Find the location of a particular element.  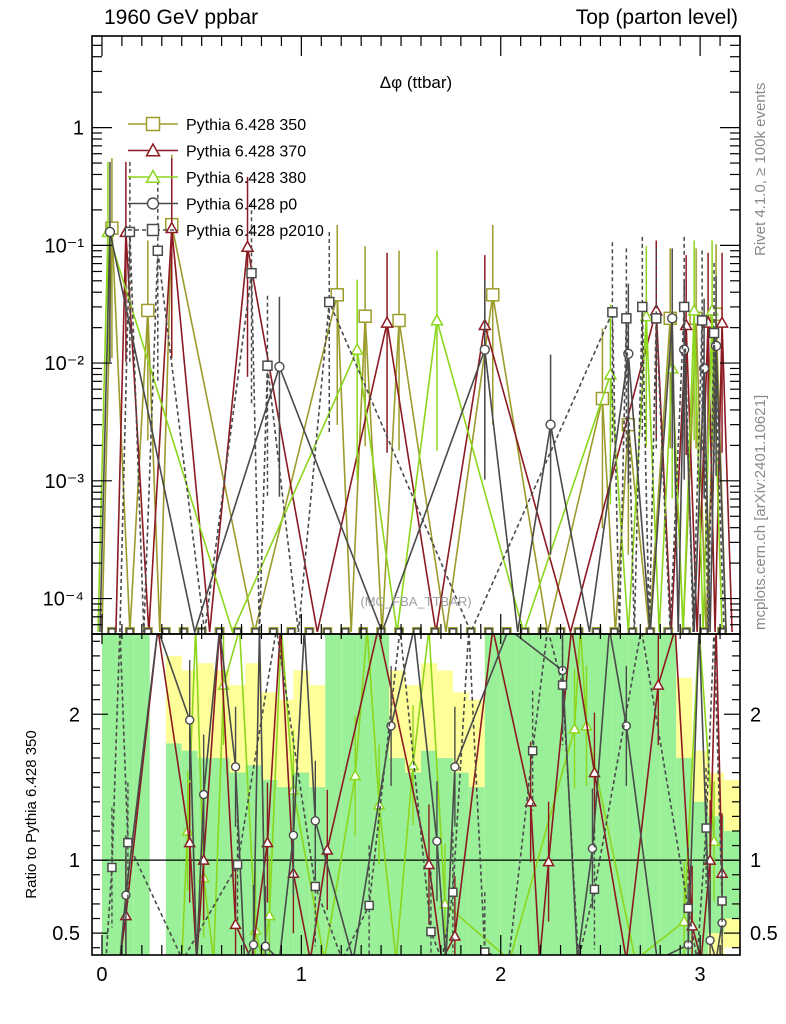

x-tick-label: 3 is located at coordinates (700, 975).